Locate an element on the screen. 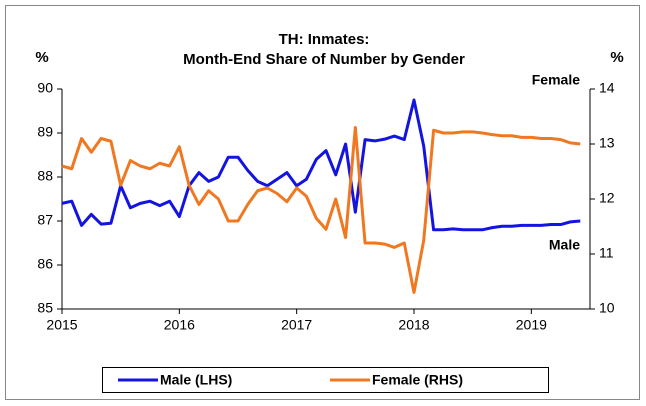  chart-title: TH: Inmates: is located at coordinates (324, 39).